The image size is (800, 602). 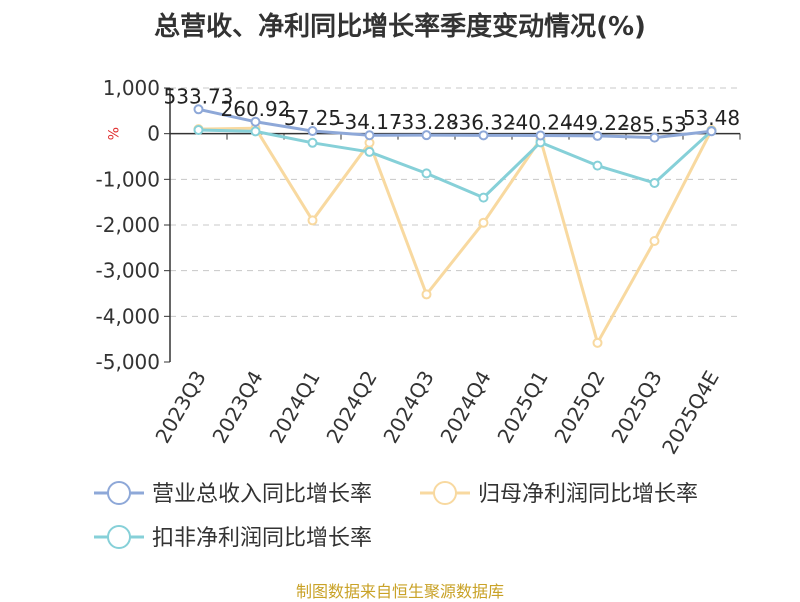 I want to click on data-source-note: 制图数据来自恒生聚源数据库, so click(x=399, y=591).